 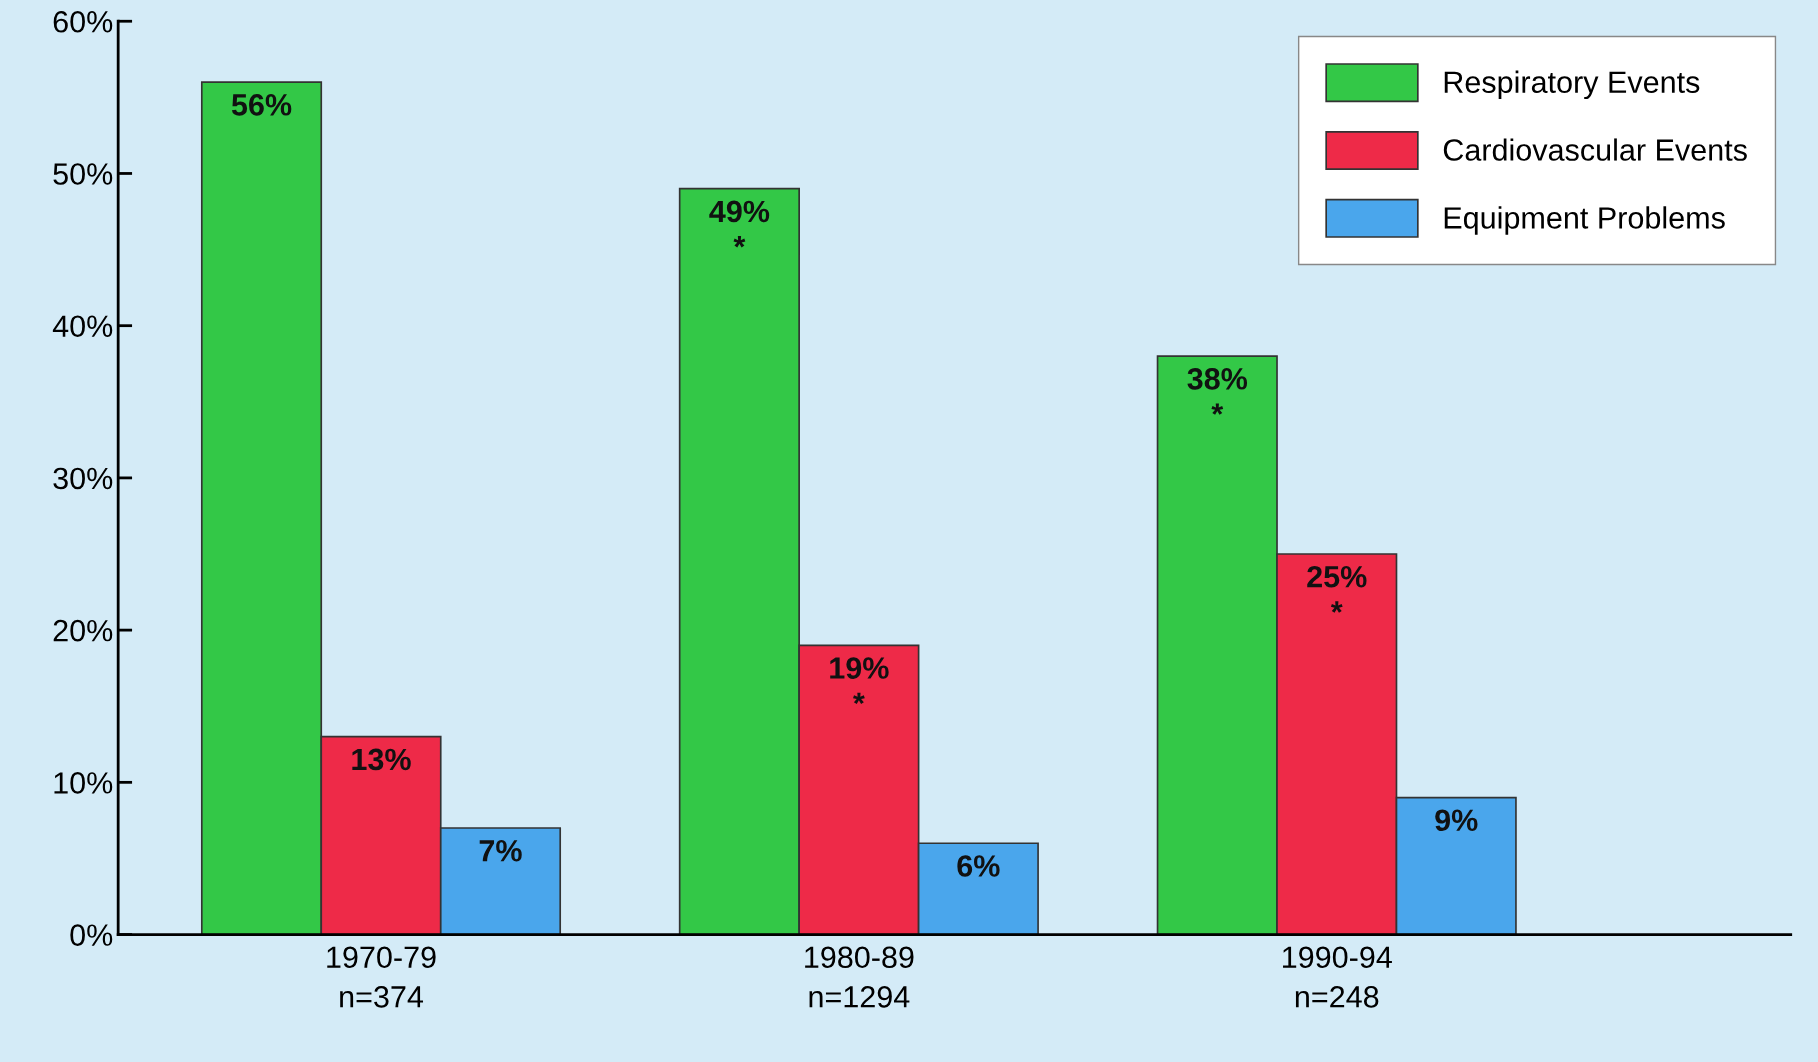 I want to click on y-tick-label: 0%, so click(x=91, y=935).